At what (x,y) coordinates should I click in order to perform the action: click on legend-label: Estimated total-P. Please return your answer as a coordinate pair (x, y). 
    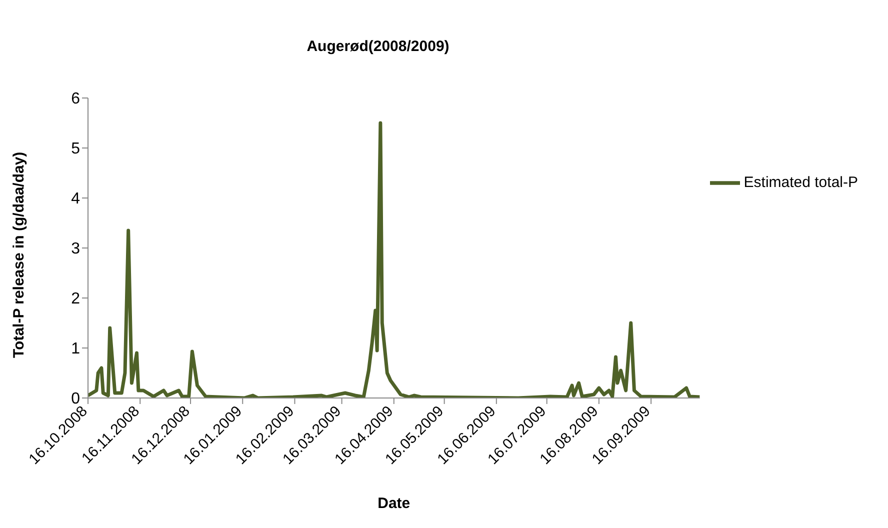
    Looking at the image, I should click on (801, 182).